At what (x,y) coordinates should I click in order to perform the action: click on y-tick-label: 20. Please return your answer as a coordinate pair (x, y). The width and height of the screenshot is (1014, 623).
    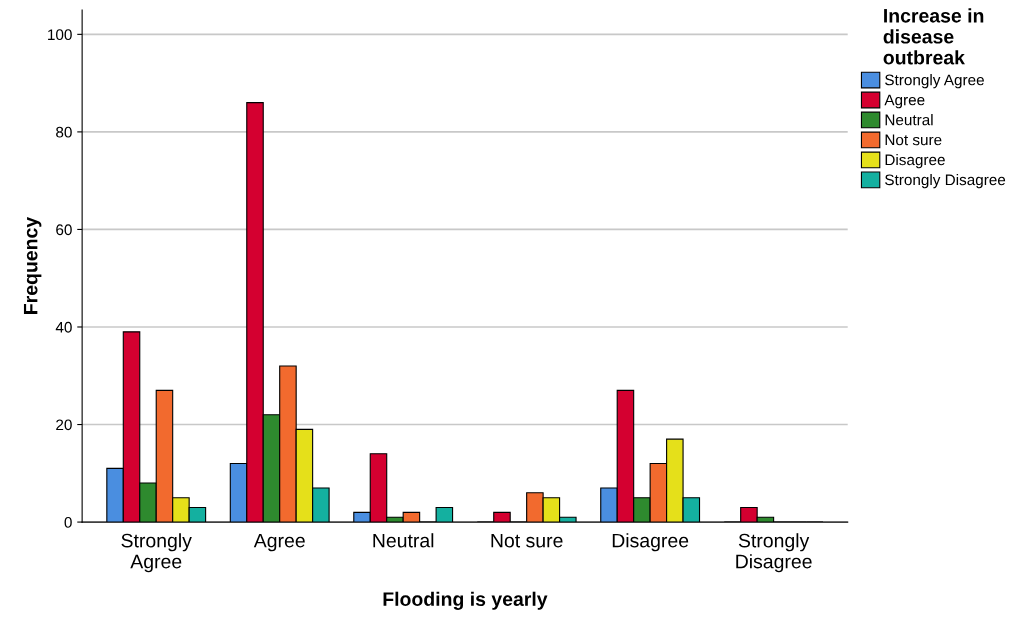
    Looking at the image, I should click on (64, 425).